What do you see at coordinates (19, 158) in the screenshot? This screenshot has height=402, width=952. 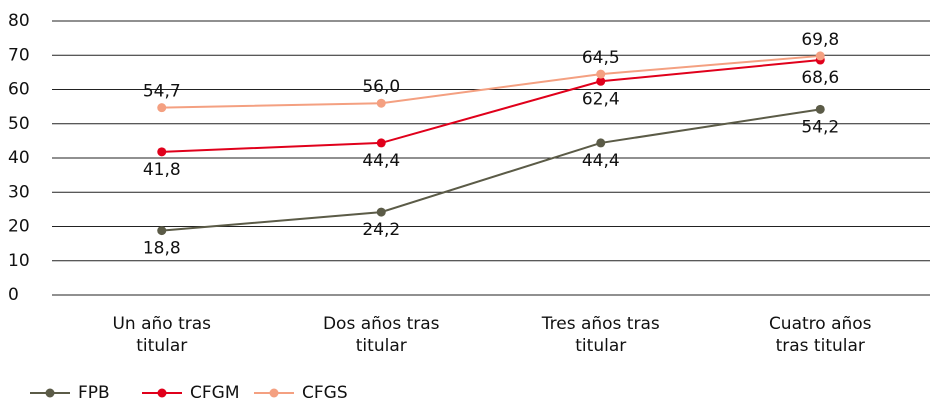 I see `y-tick-label: 40` at bounding box center [19, 158].